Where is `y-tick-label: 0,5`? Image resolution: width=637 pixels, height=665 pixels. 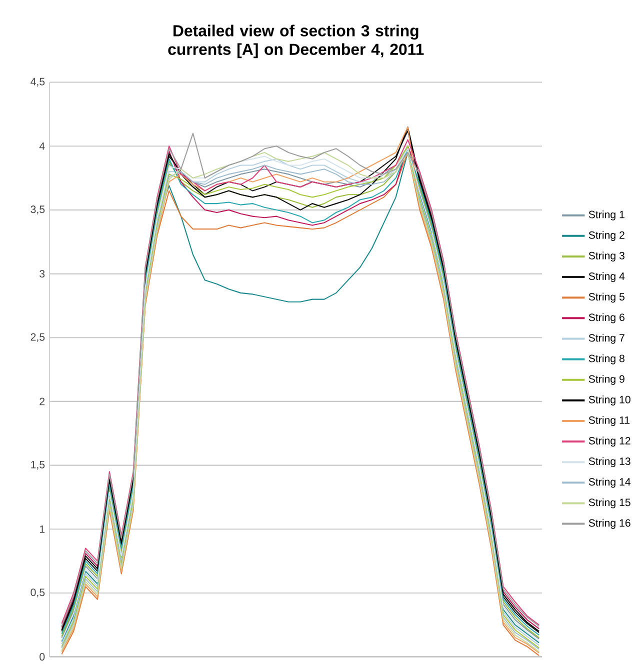
y-tick-label: 0,5 is located at coordinates (37, 593).